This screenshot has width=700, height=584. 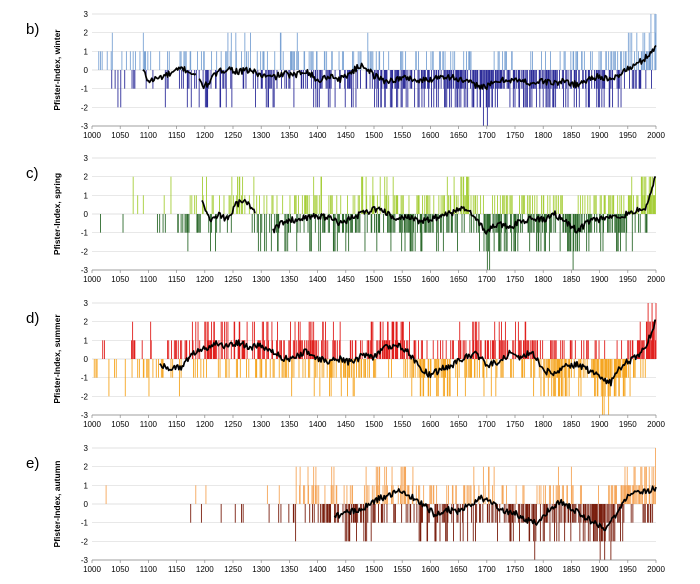 I want to click on x-tick-label: 1550, so click(x=402, y=424).